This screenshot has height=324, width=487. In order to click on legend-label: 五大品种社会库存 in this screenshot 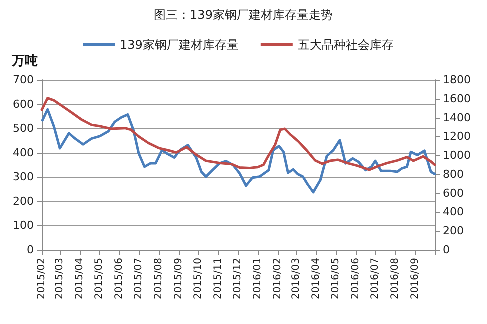, I will do `click(346, 45)`.